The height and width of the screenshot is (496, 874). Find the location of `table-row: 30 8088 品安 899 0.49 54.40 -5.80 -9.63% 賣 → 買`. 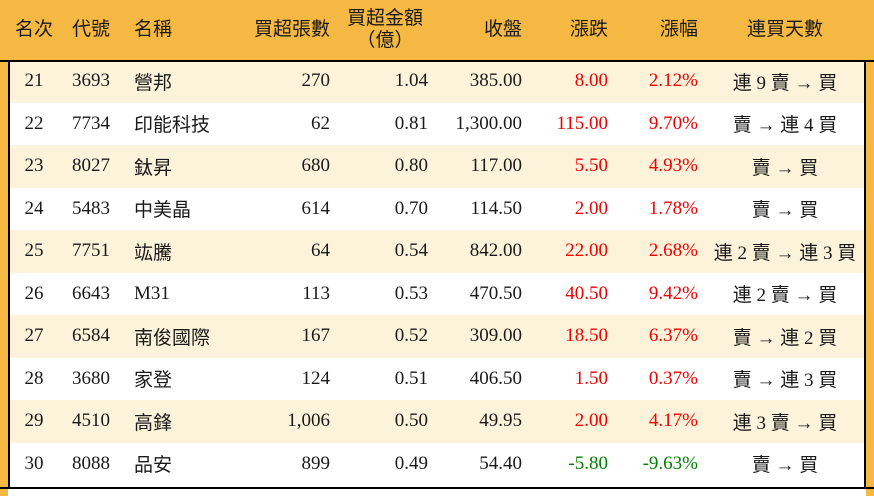

table-row: 30 8088 品安 899 0.49 54.40 -5.80 -9.63% 賣 → 買 is located at coordinates (437, 463).